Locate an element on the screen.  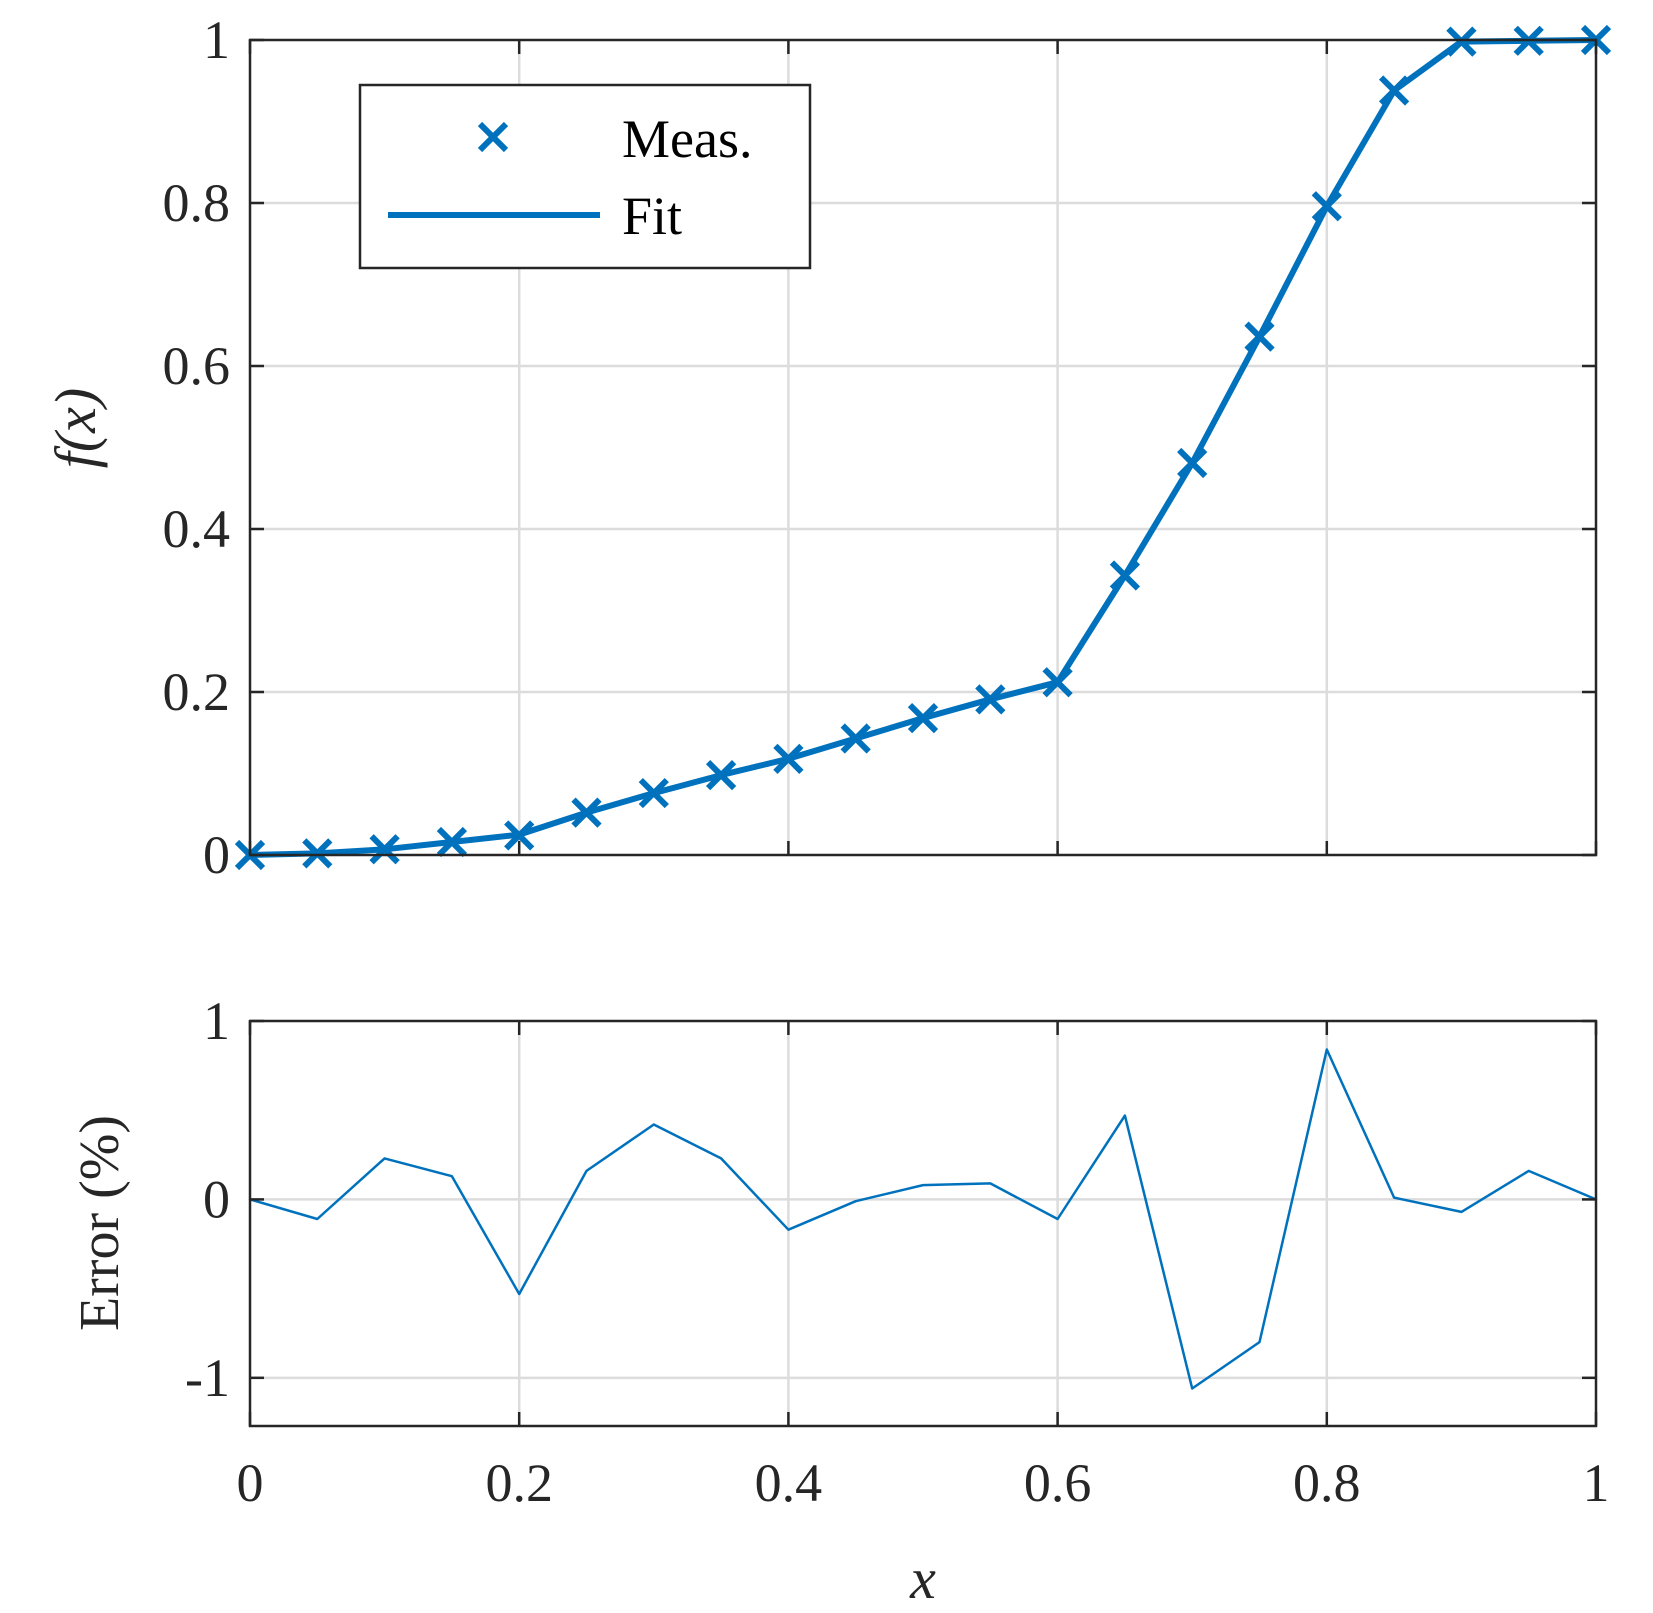
bot-x-tick-label: 0.4 is located at coordinates (789, 1483).